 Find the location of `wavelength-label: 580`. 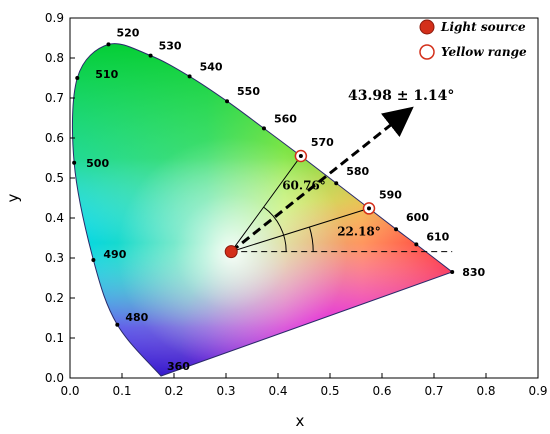

wavelength-label: 580 is located at coordinates (357, 171).